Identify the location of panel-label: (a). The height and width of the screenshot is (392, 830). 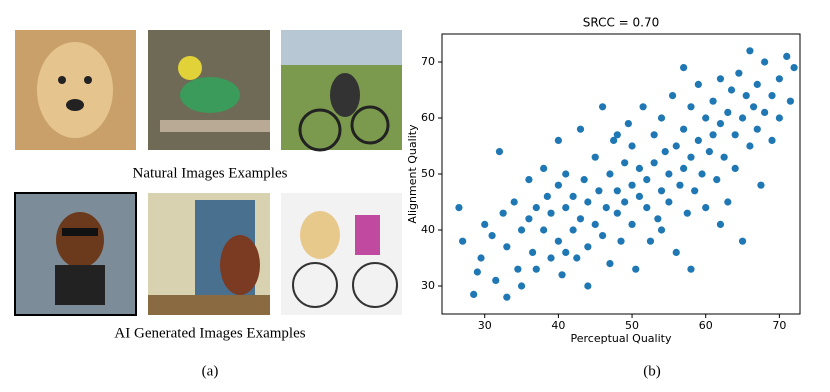
(210, 371).